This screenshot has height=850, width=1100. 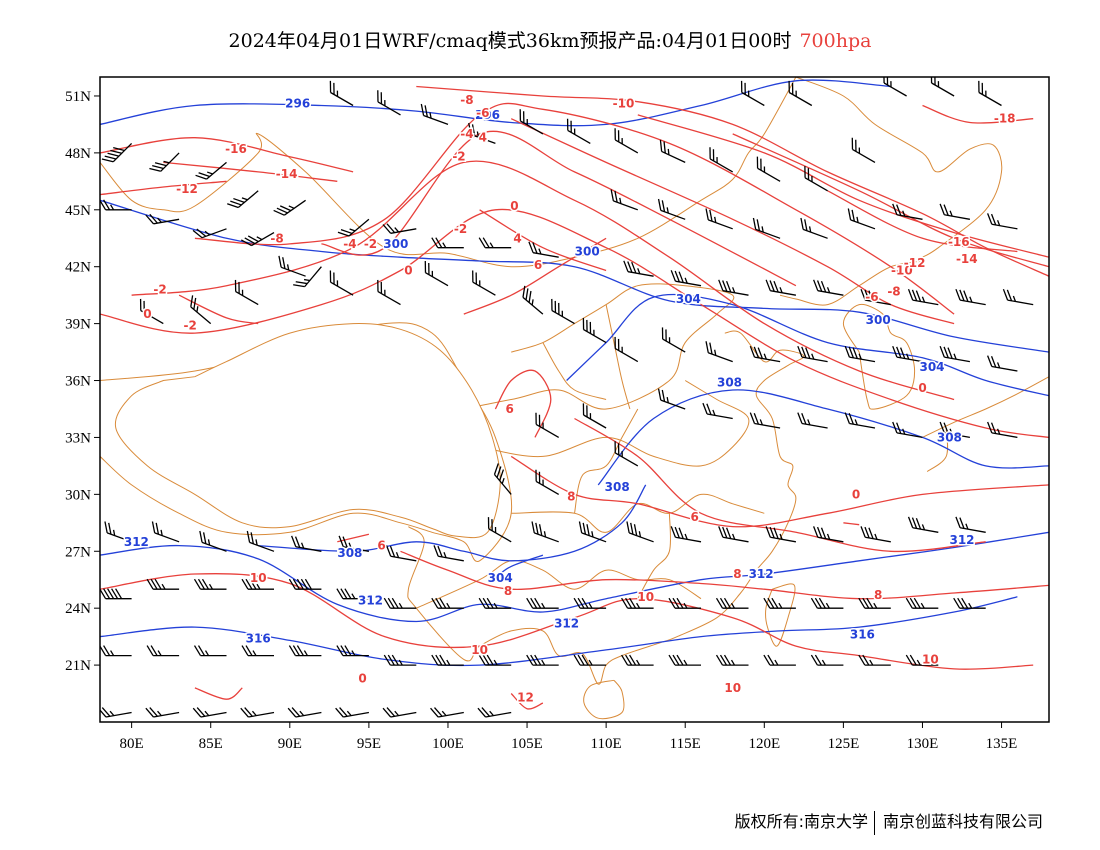 I want to click on temperature-contour-label: -8, so click(x=466, y=100).